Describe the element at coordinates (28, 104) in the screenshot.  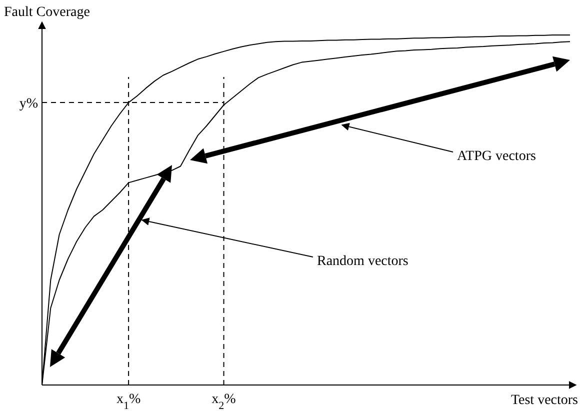
I see `ref-line-label: y%` at that location.